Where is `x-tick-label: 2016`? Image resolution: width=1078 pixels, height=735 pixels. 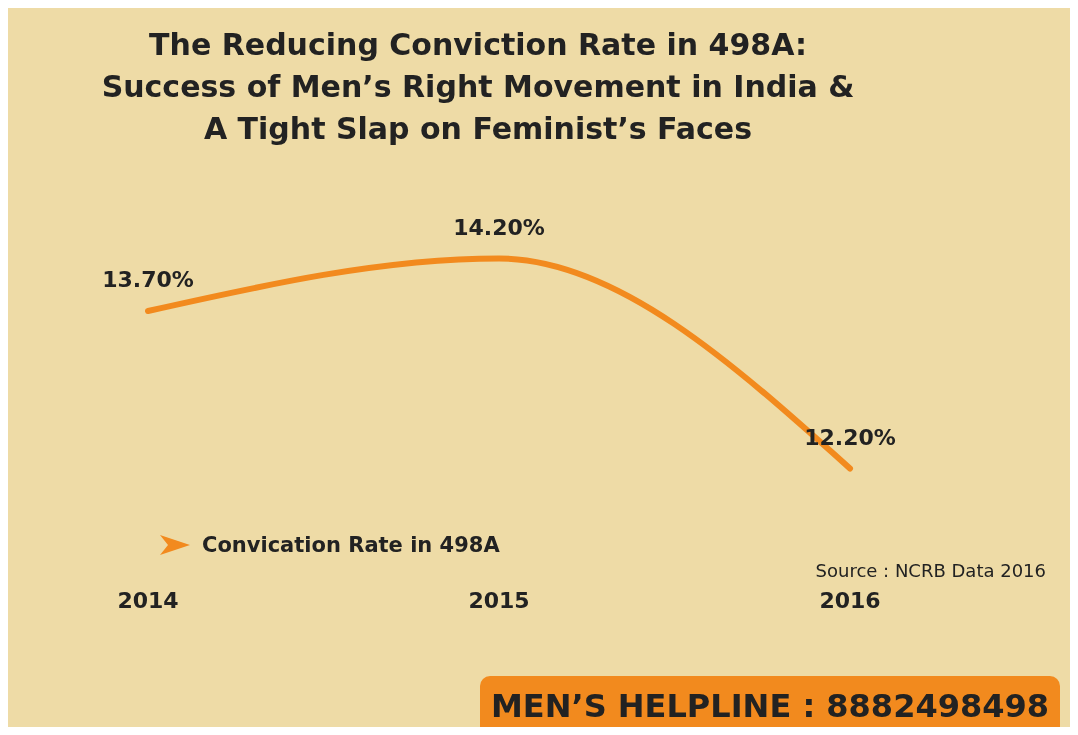 x-tick-label: 2016 is located at coordinates (850, 600).